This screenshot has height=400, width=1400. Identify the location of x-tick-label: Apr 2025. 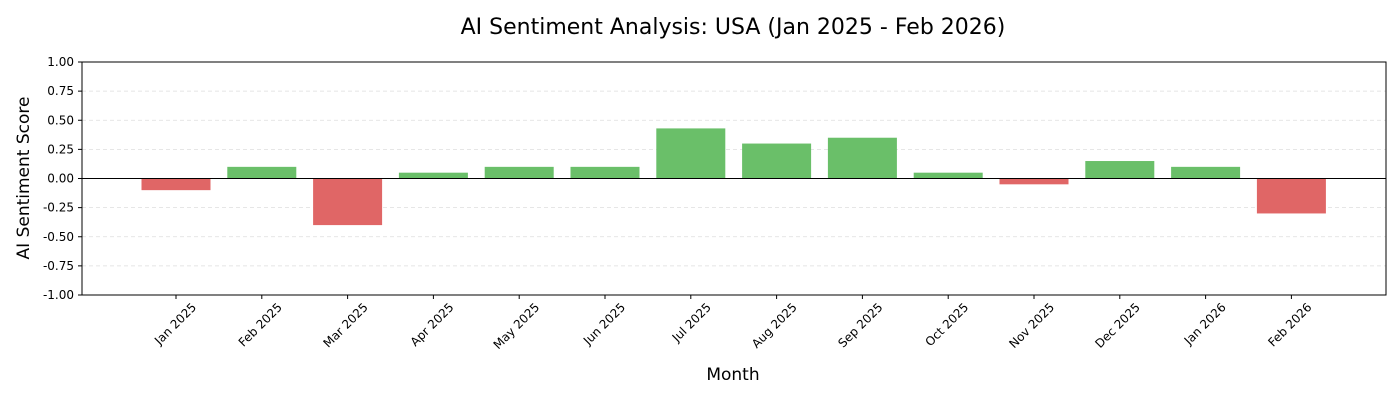
(432, 324).